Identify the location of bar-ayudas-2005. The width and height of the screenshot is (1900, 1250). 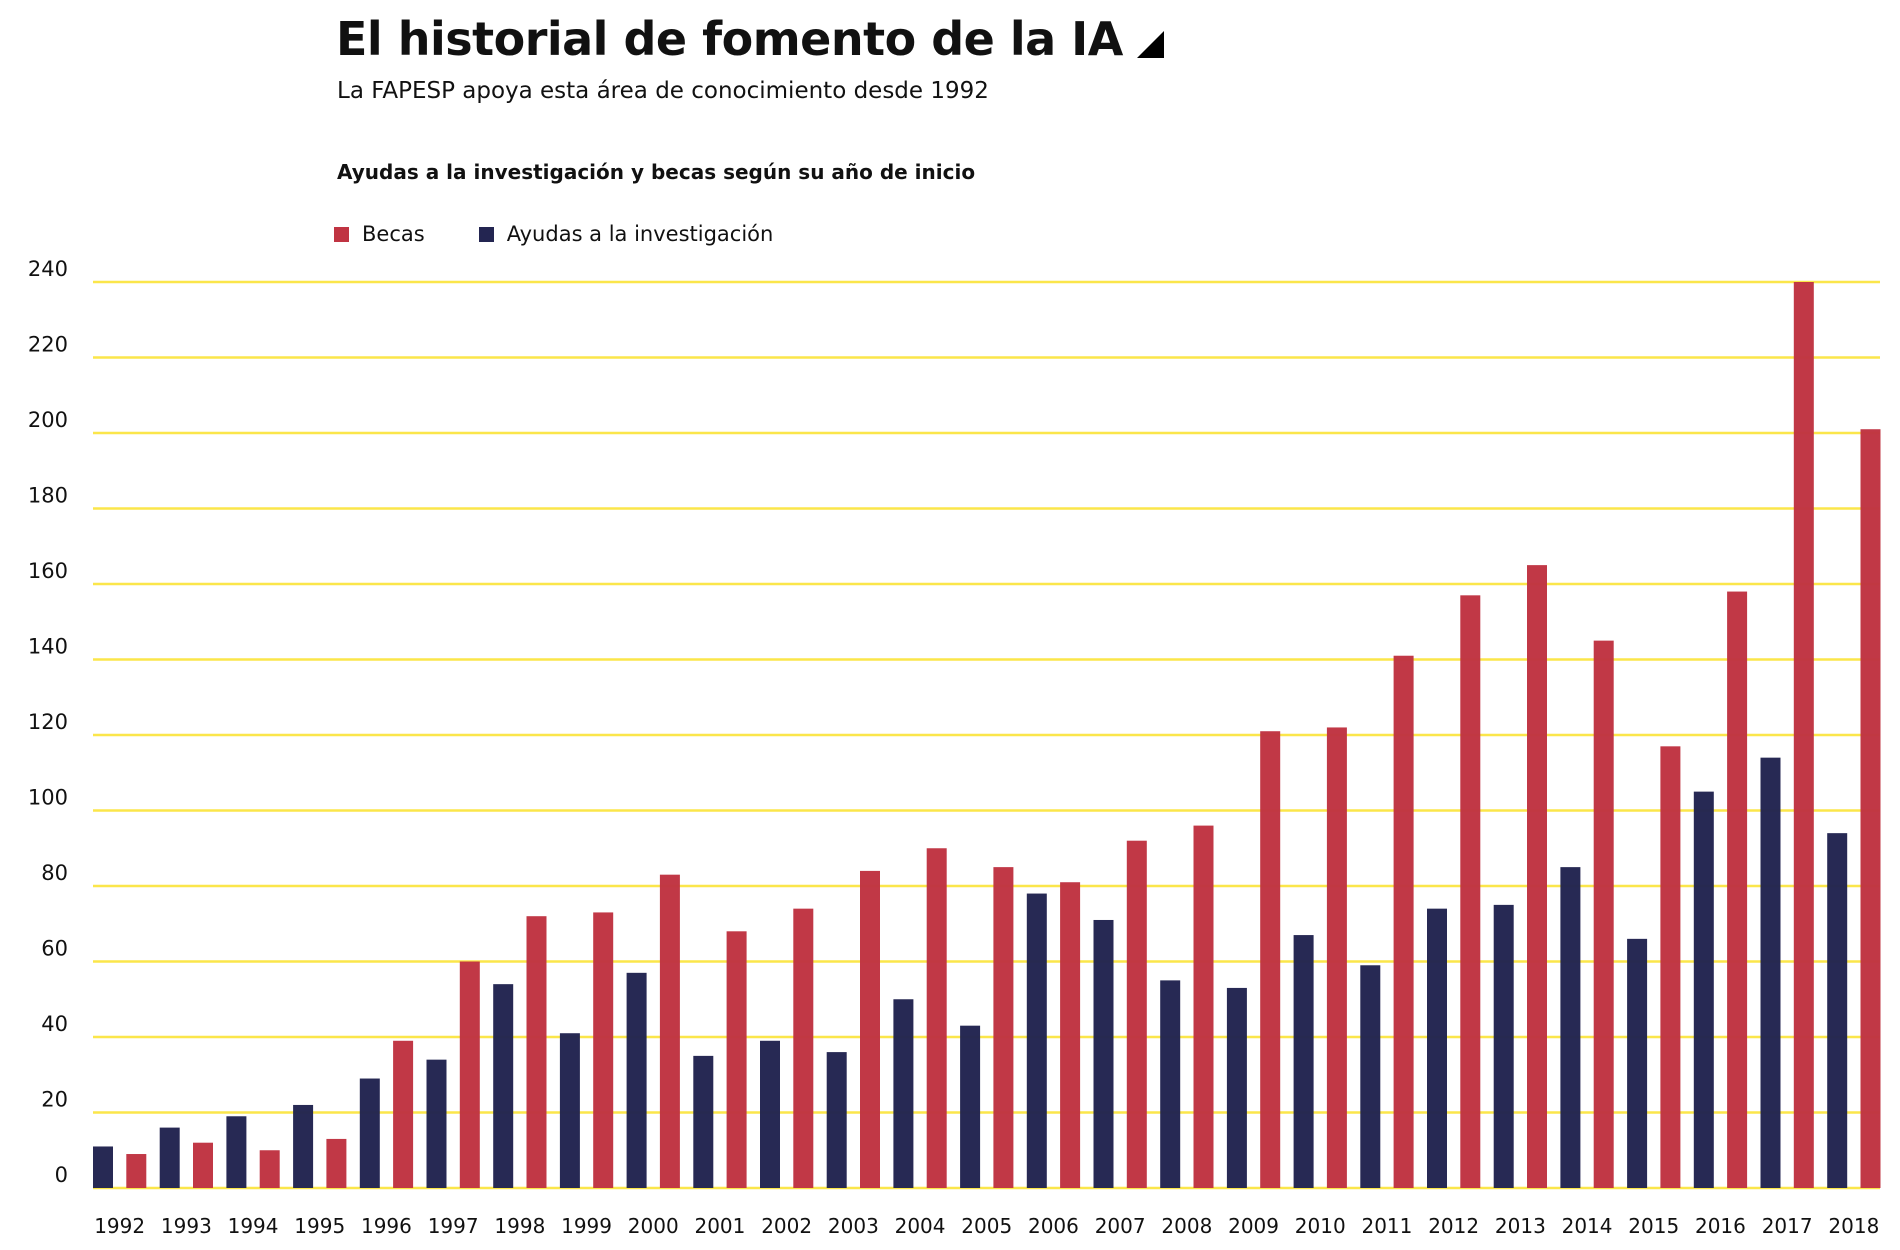
(970, 1106).